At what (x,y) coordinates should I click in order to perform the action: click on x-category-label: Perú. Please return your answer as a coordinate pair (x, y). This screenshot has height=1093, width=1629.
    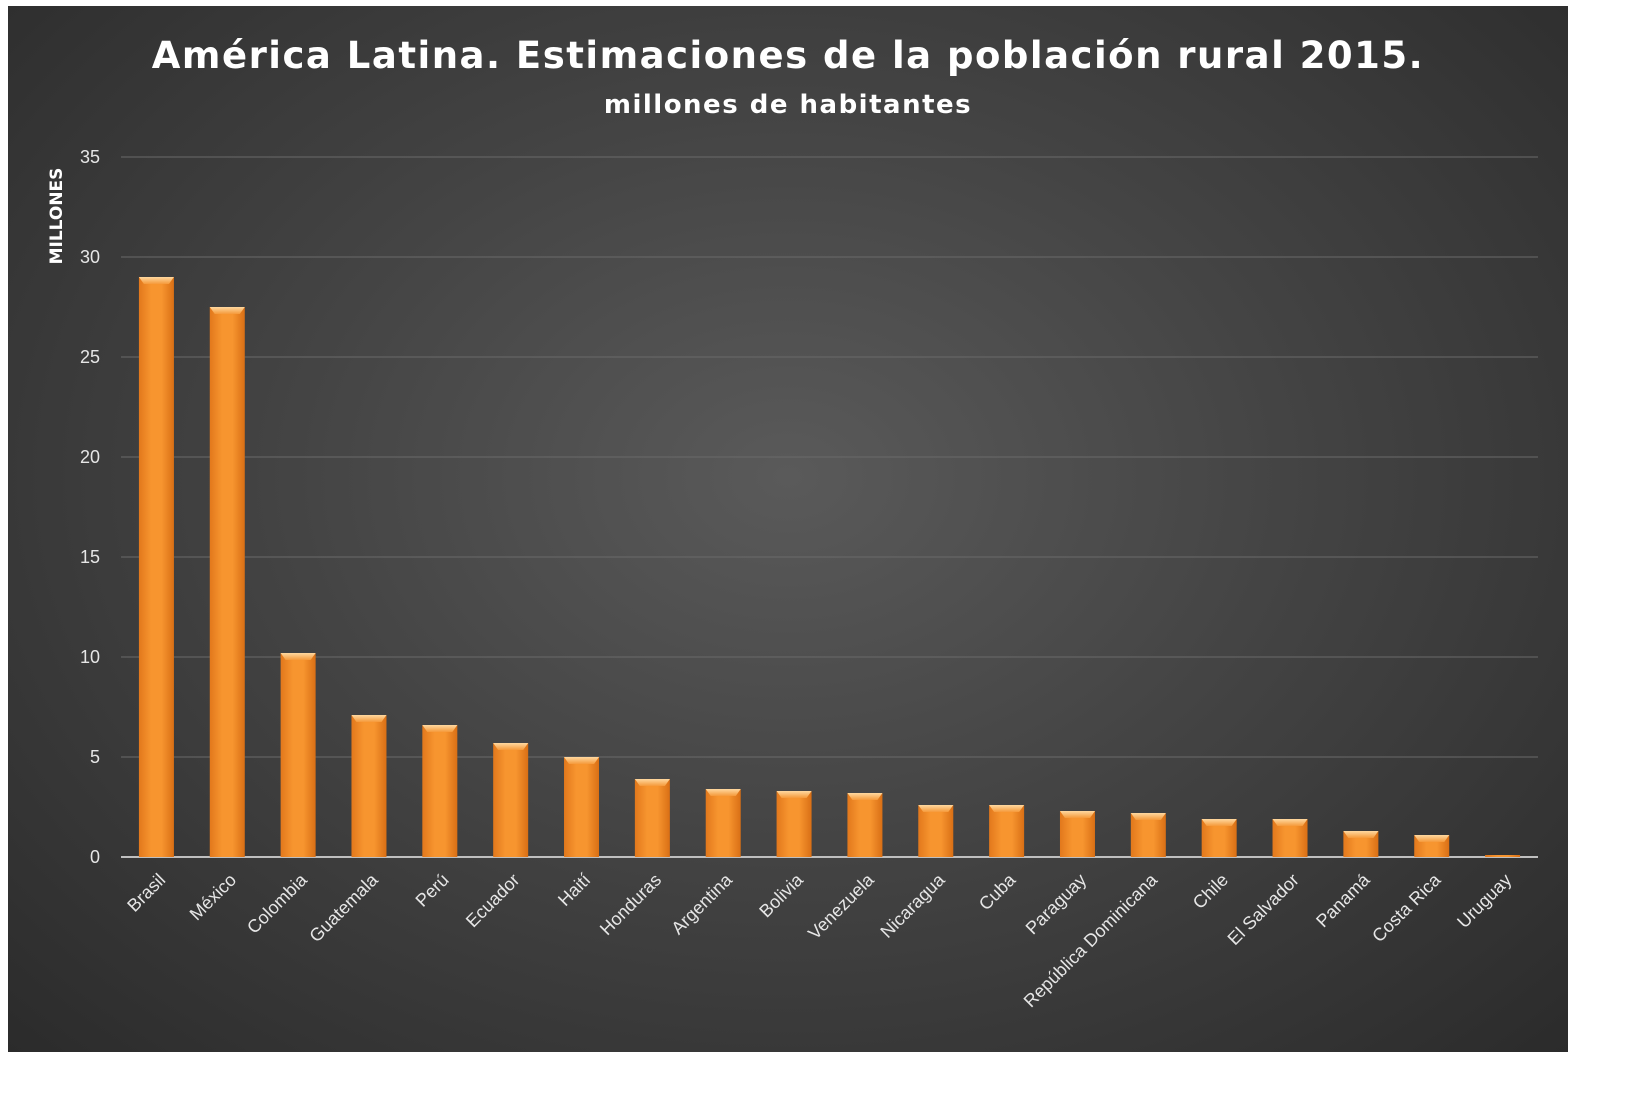
    Looking at the image, I should click on (432, 890).